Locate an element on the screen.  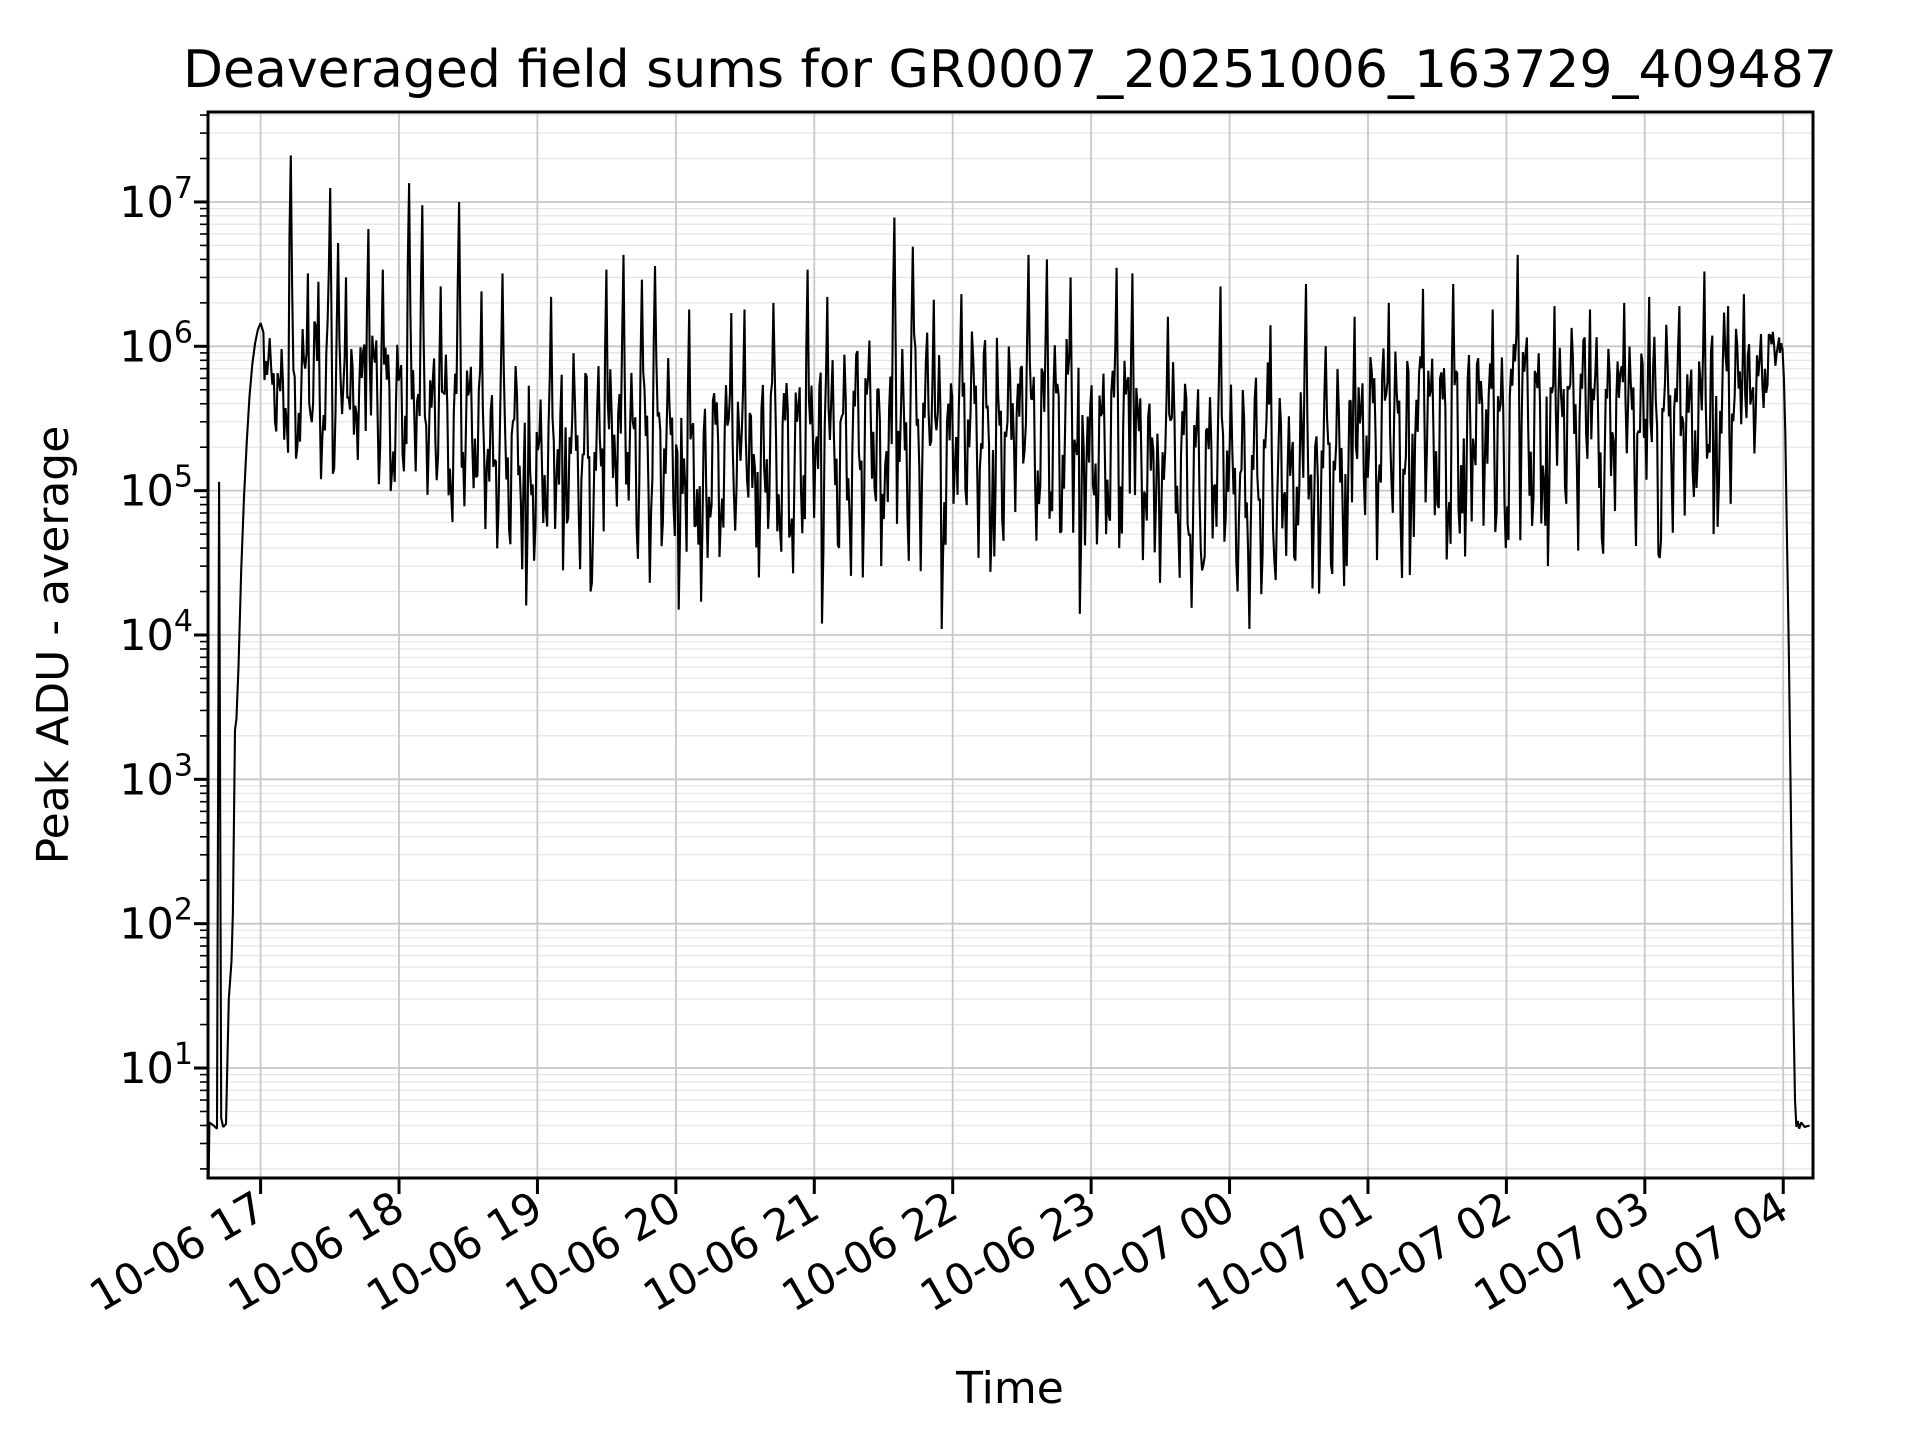
y-axis-tick-labels: 10¹ 10² 10³ 10⁴ 10⁵ 10⁶ 10⁷ is located at coordinates (156, 632).